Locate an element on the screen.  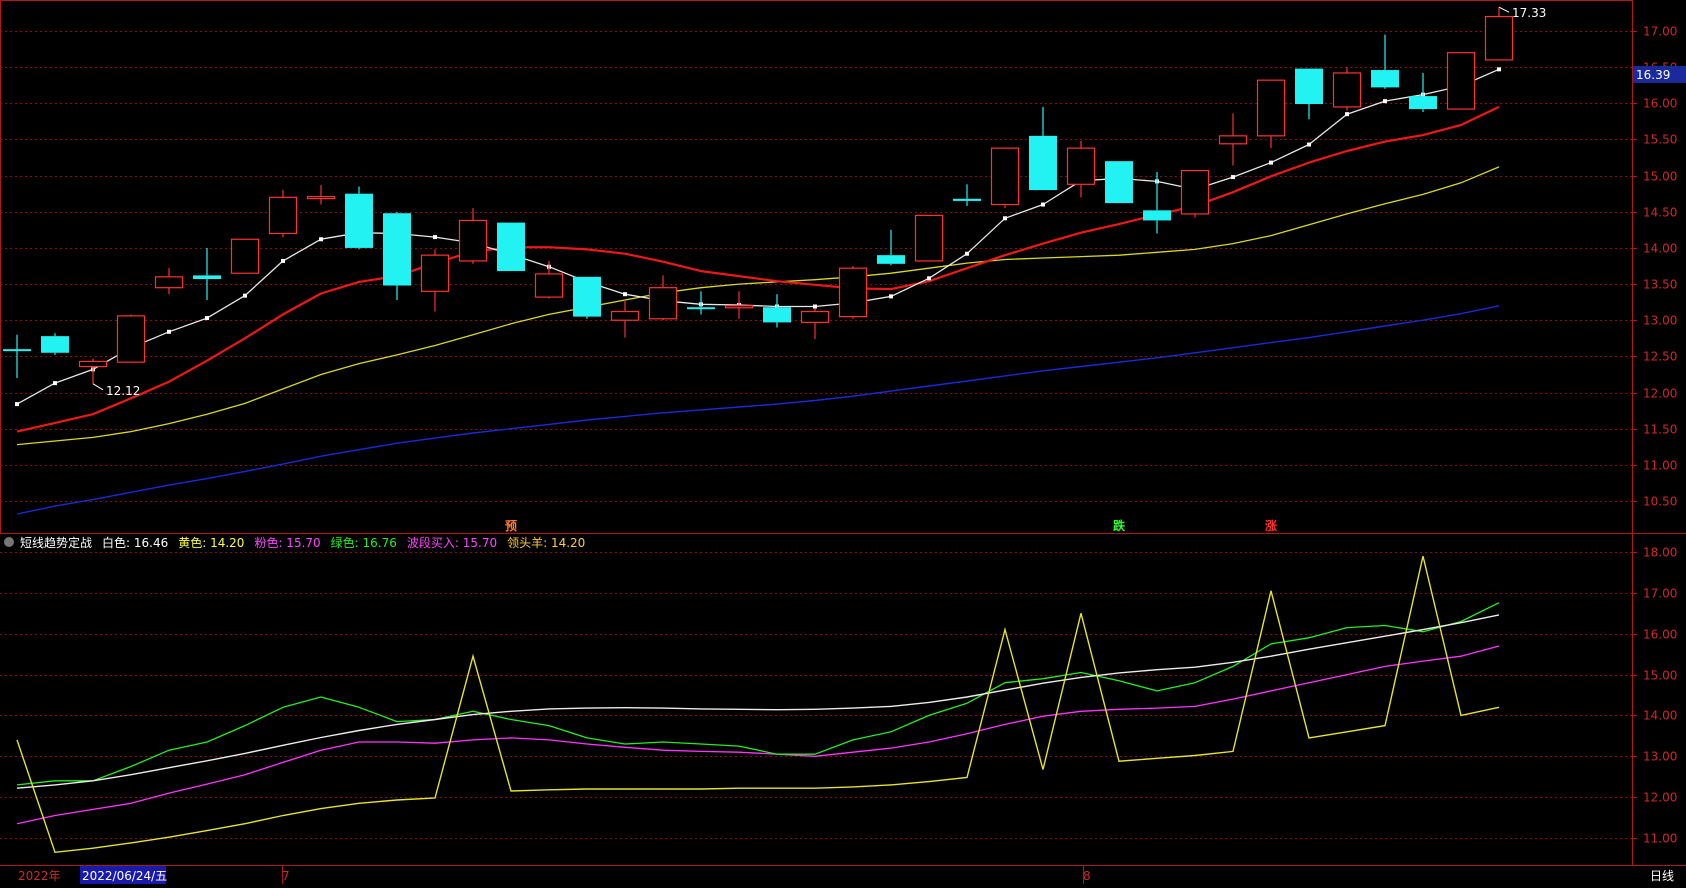
price-tick-label: 12.50 is located at coordinates (1660, 357).